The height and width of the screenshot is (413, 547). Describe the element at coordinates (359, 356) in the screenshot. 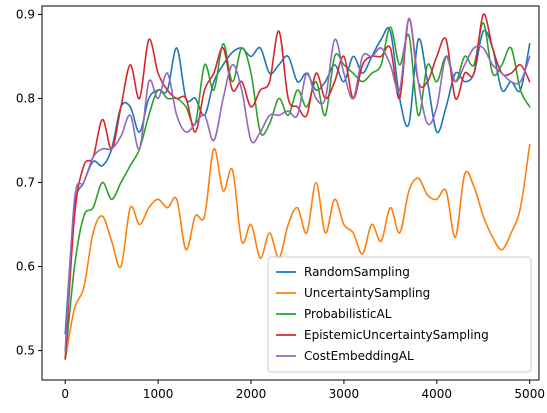

I see `legend-label-costembeddingal: CostEmbeddingAL` at that location.